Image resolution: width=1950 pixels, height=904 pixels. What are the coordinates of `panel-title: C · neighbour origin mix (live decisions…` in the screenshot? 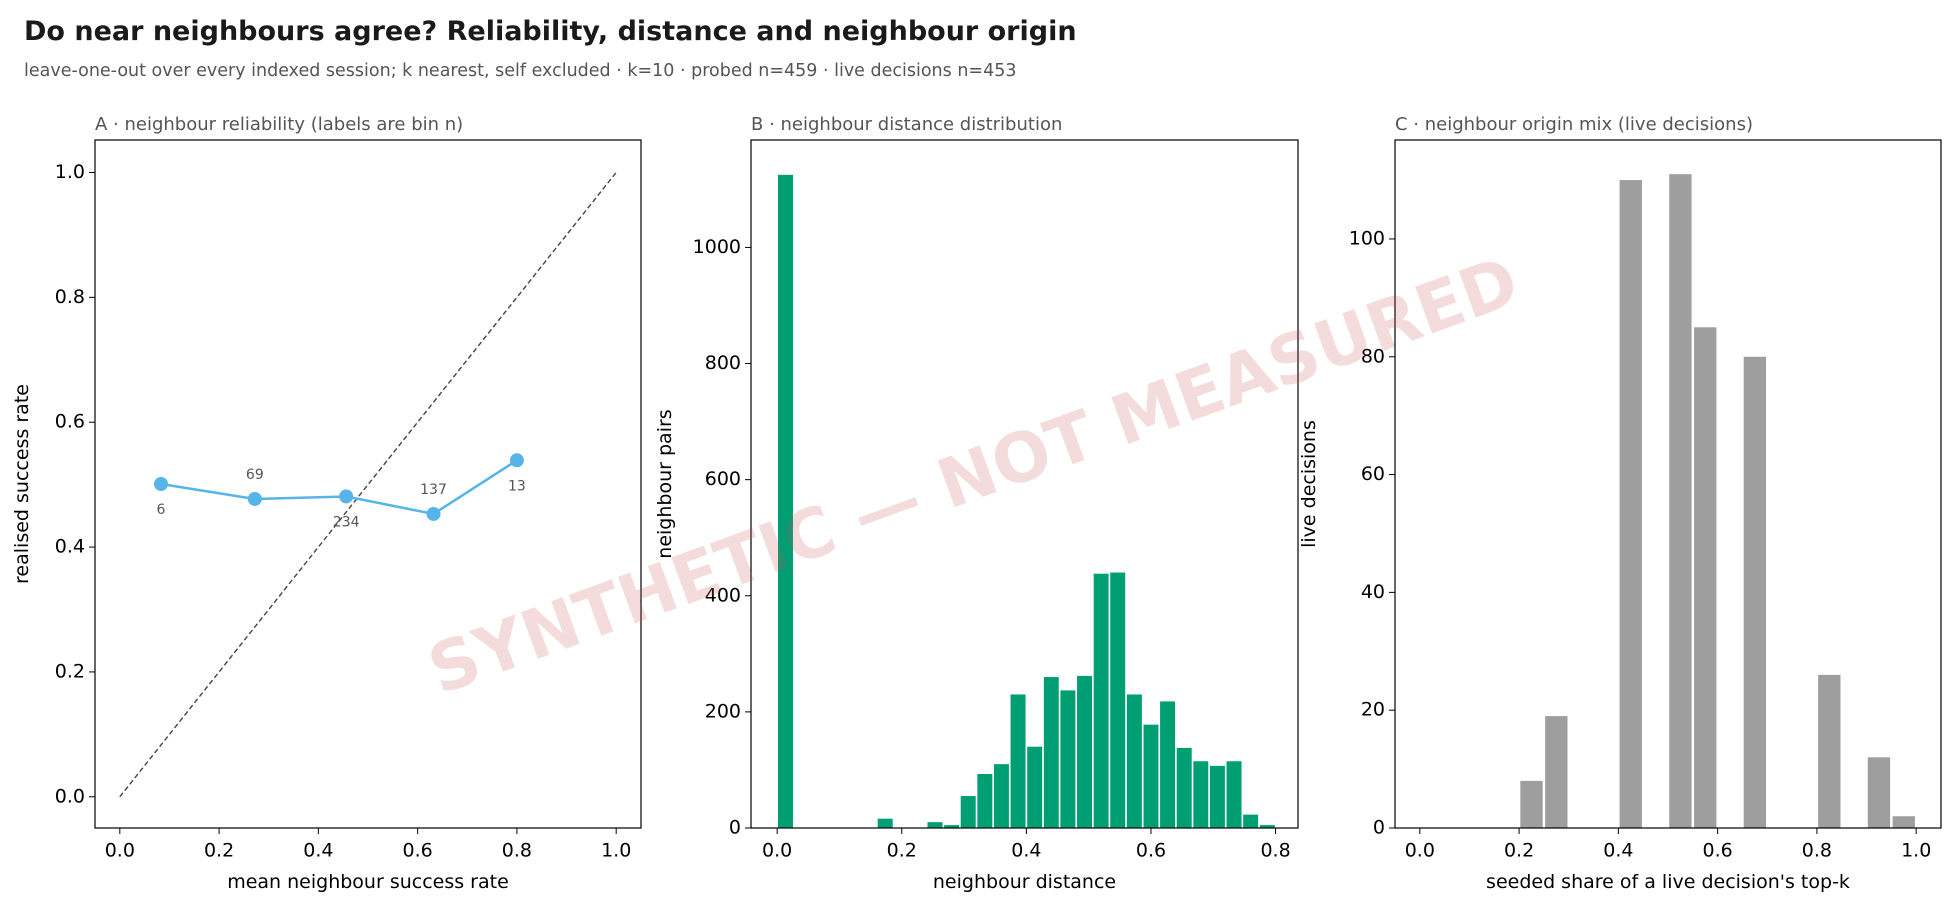 It's located at (1574, 124).